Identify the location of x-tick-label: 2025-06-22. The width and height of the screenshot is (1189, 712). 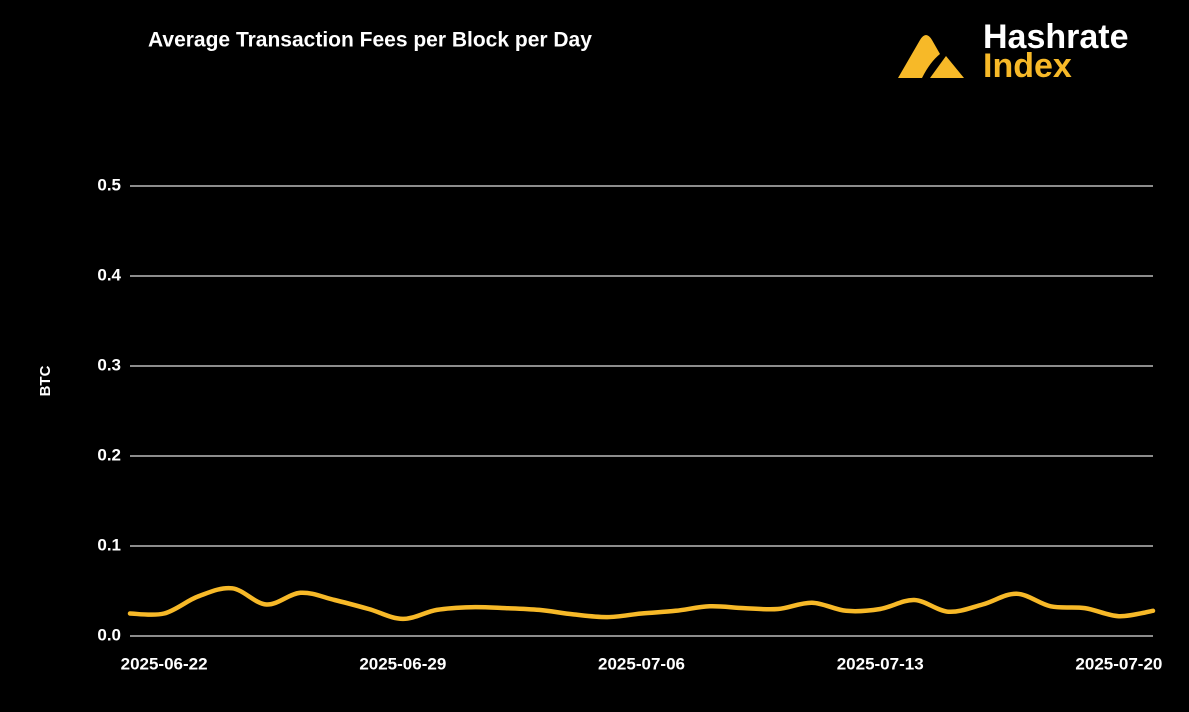
(164, 663).